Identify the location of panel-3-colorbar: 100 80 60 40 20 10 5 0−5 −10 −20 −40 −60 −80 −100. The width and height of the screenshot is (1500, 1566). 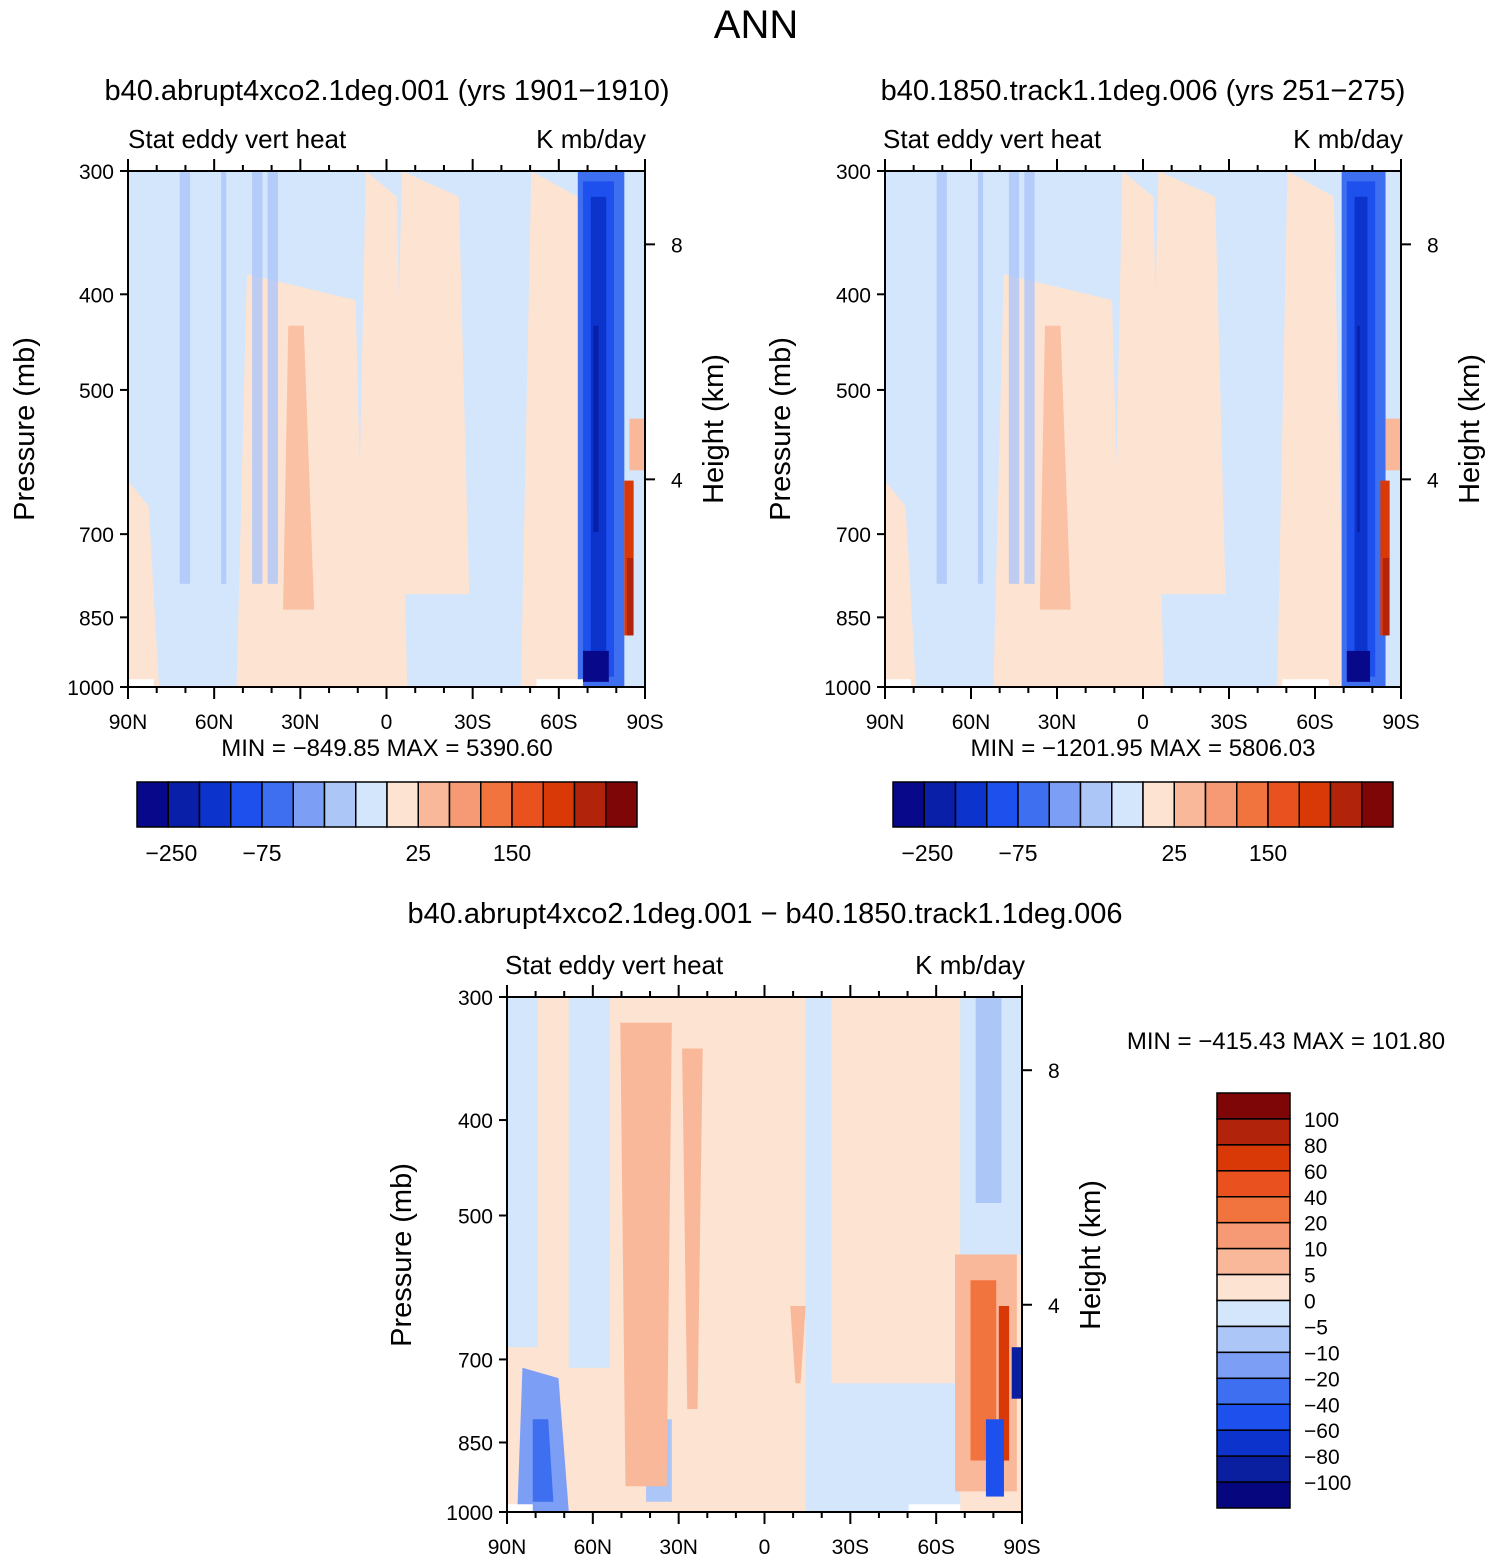
(1283, 1300).